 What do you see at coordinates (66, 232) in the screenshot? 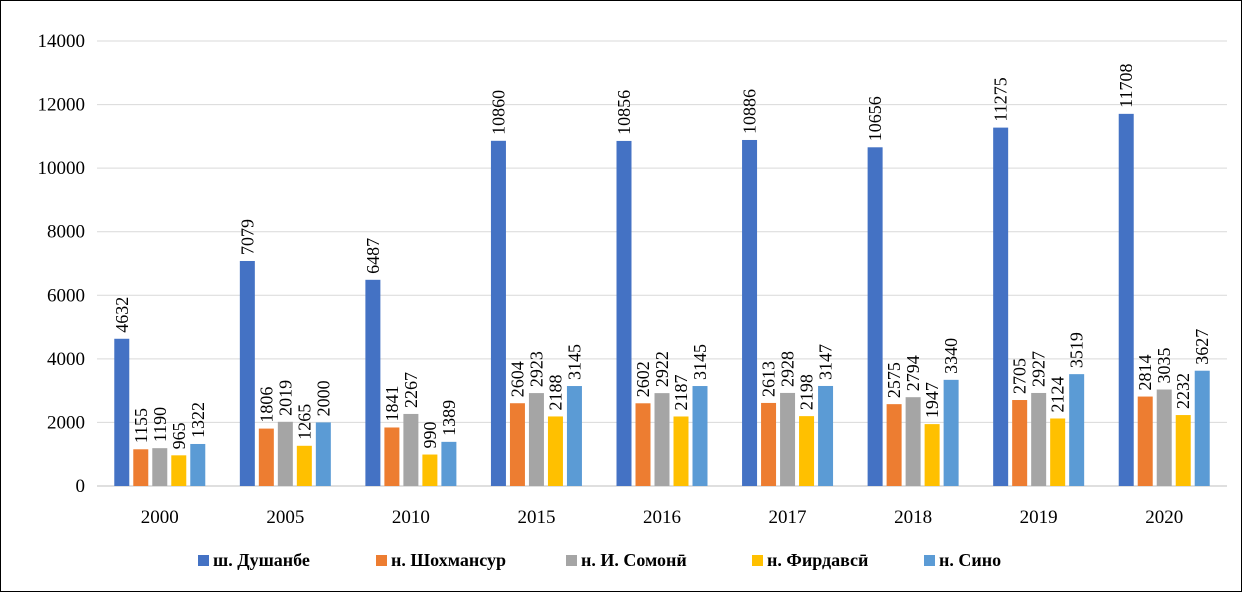
I see `y-tick-label: 8000` at bounding box center [66, 232].